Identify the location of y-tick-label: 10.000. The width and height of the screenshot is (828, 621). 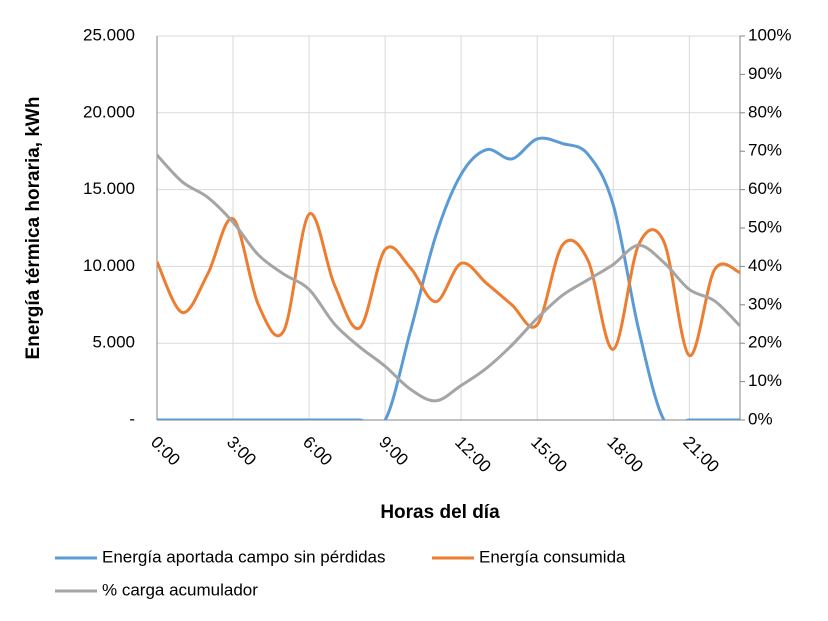
(109, 265).